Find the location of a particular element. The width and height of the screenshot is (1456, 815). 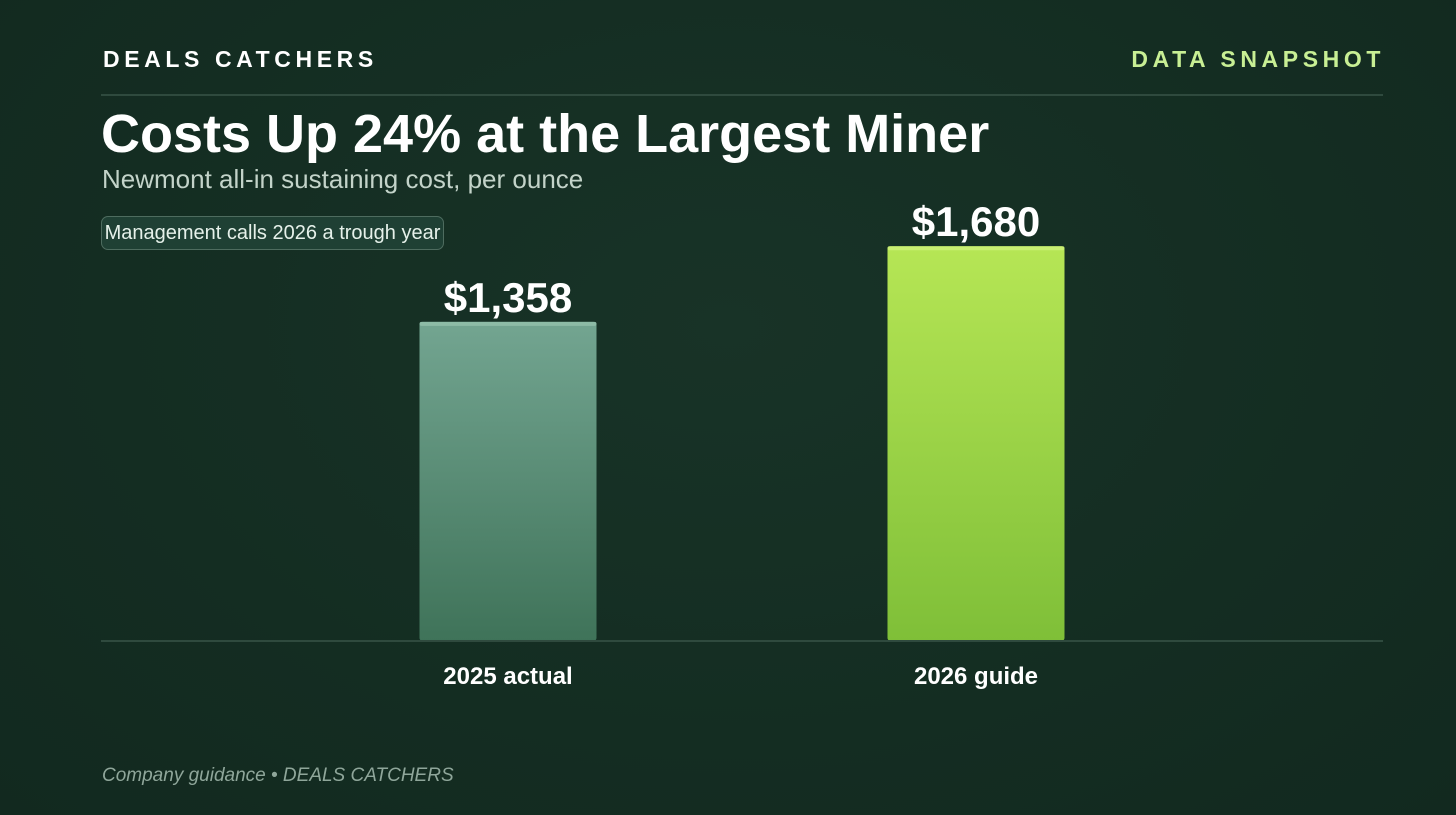

category-label-1: 2026 guide is located at coordinates (976, 676).